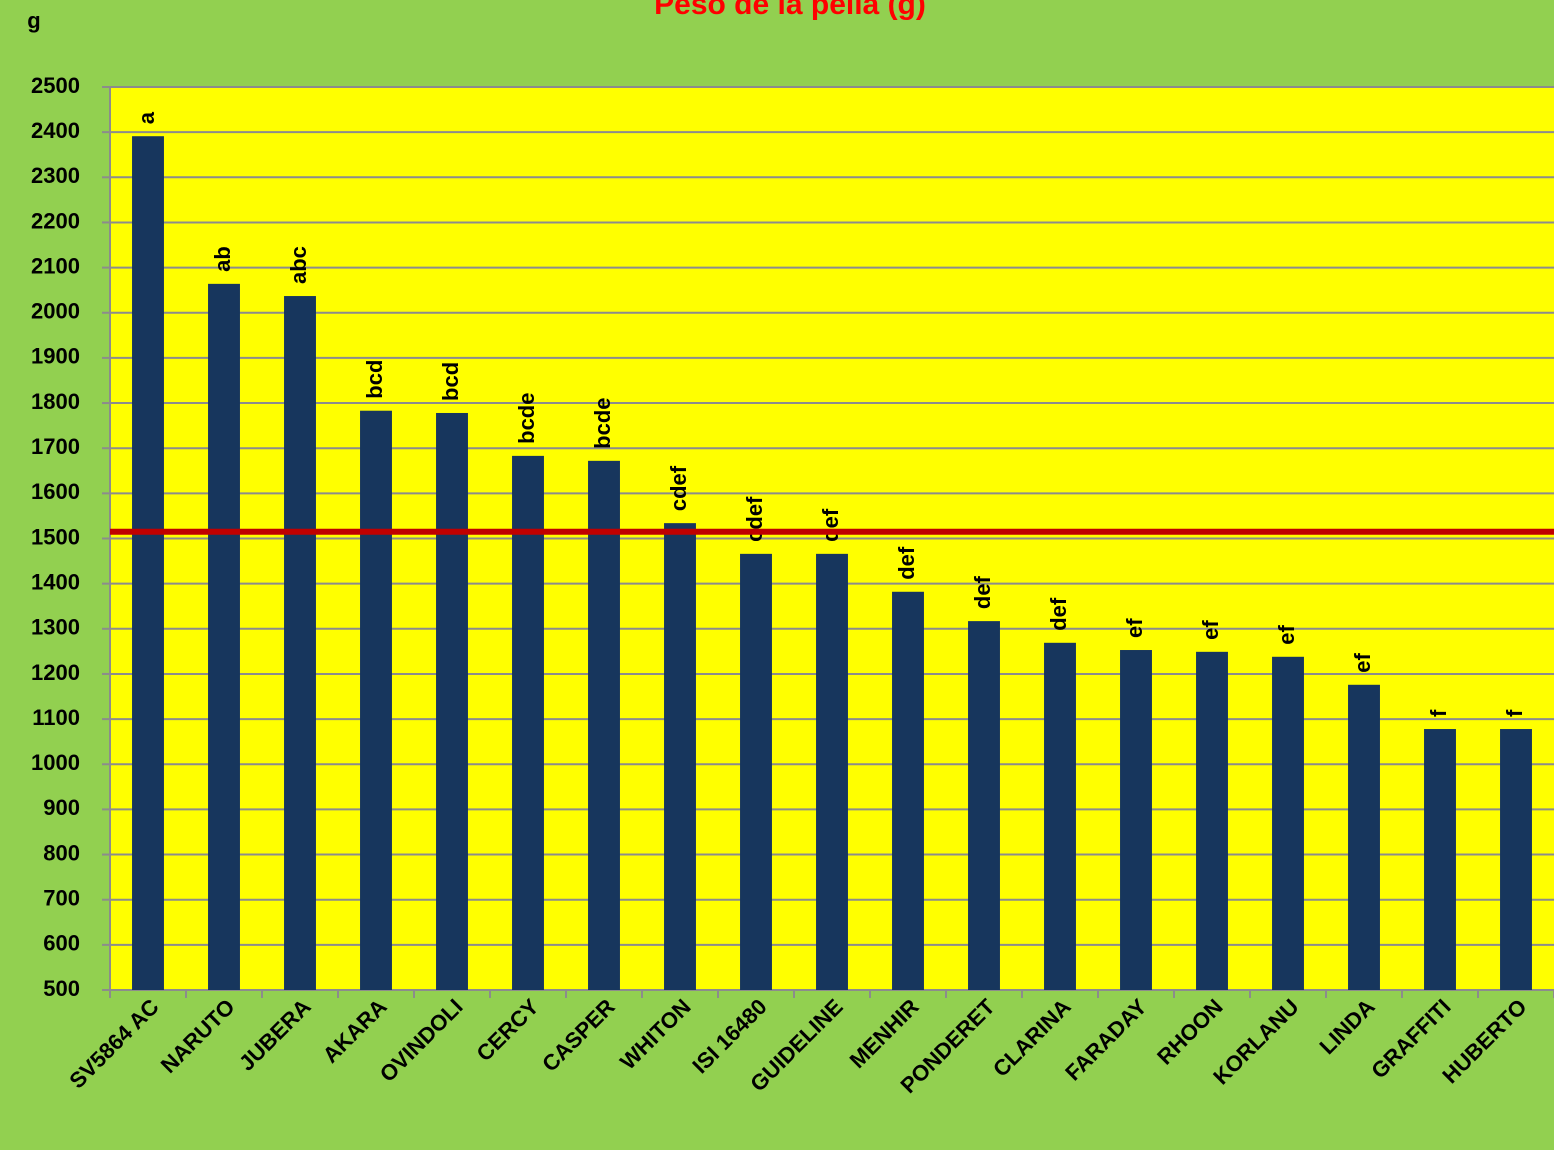 The width and height of the screenshot is (1554, 1150). Describe the element at coordinates (298, 265) in the screenshot. I see `annotation: abc` at that location.